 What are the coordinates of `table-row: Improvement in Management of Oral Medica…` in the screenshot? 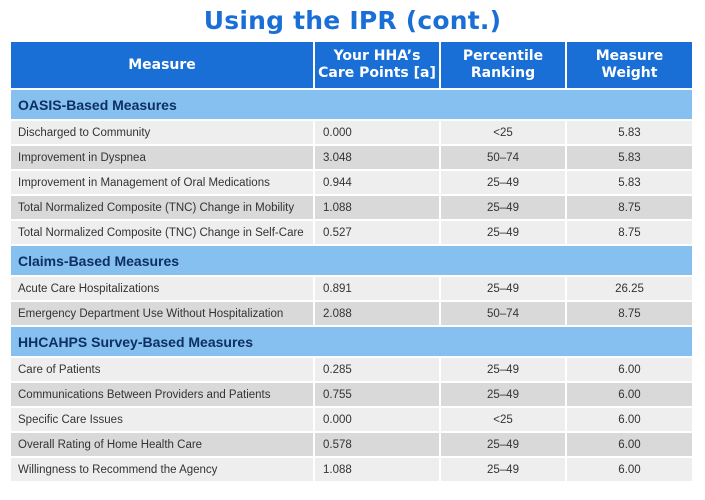 It's located at (351, 181).